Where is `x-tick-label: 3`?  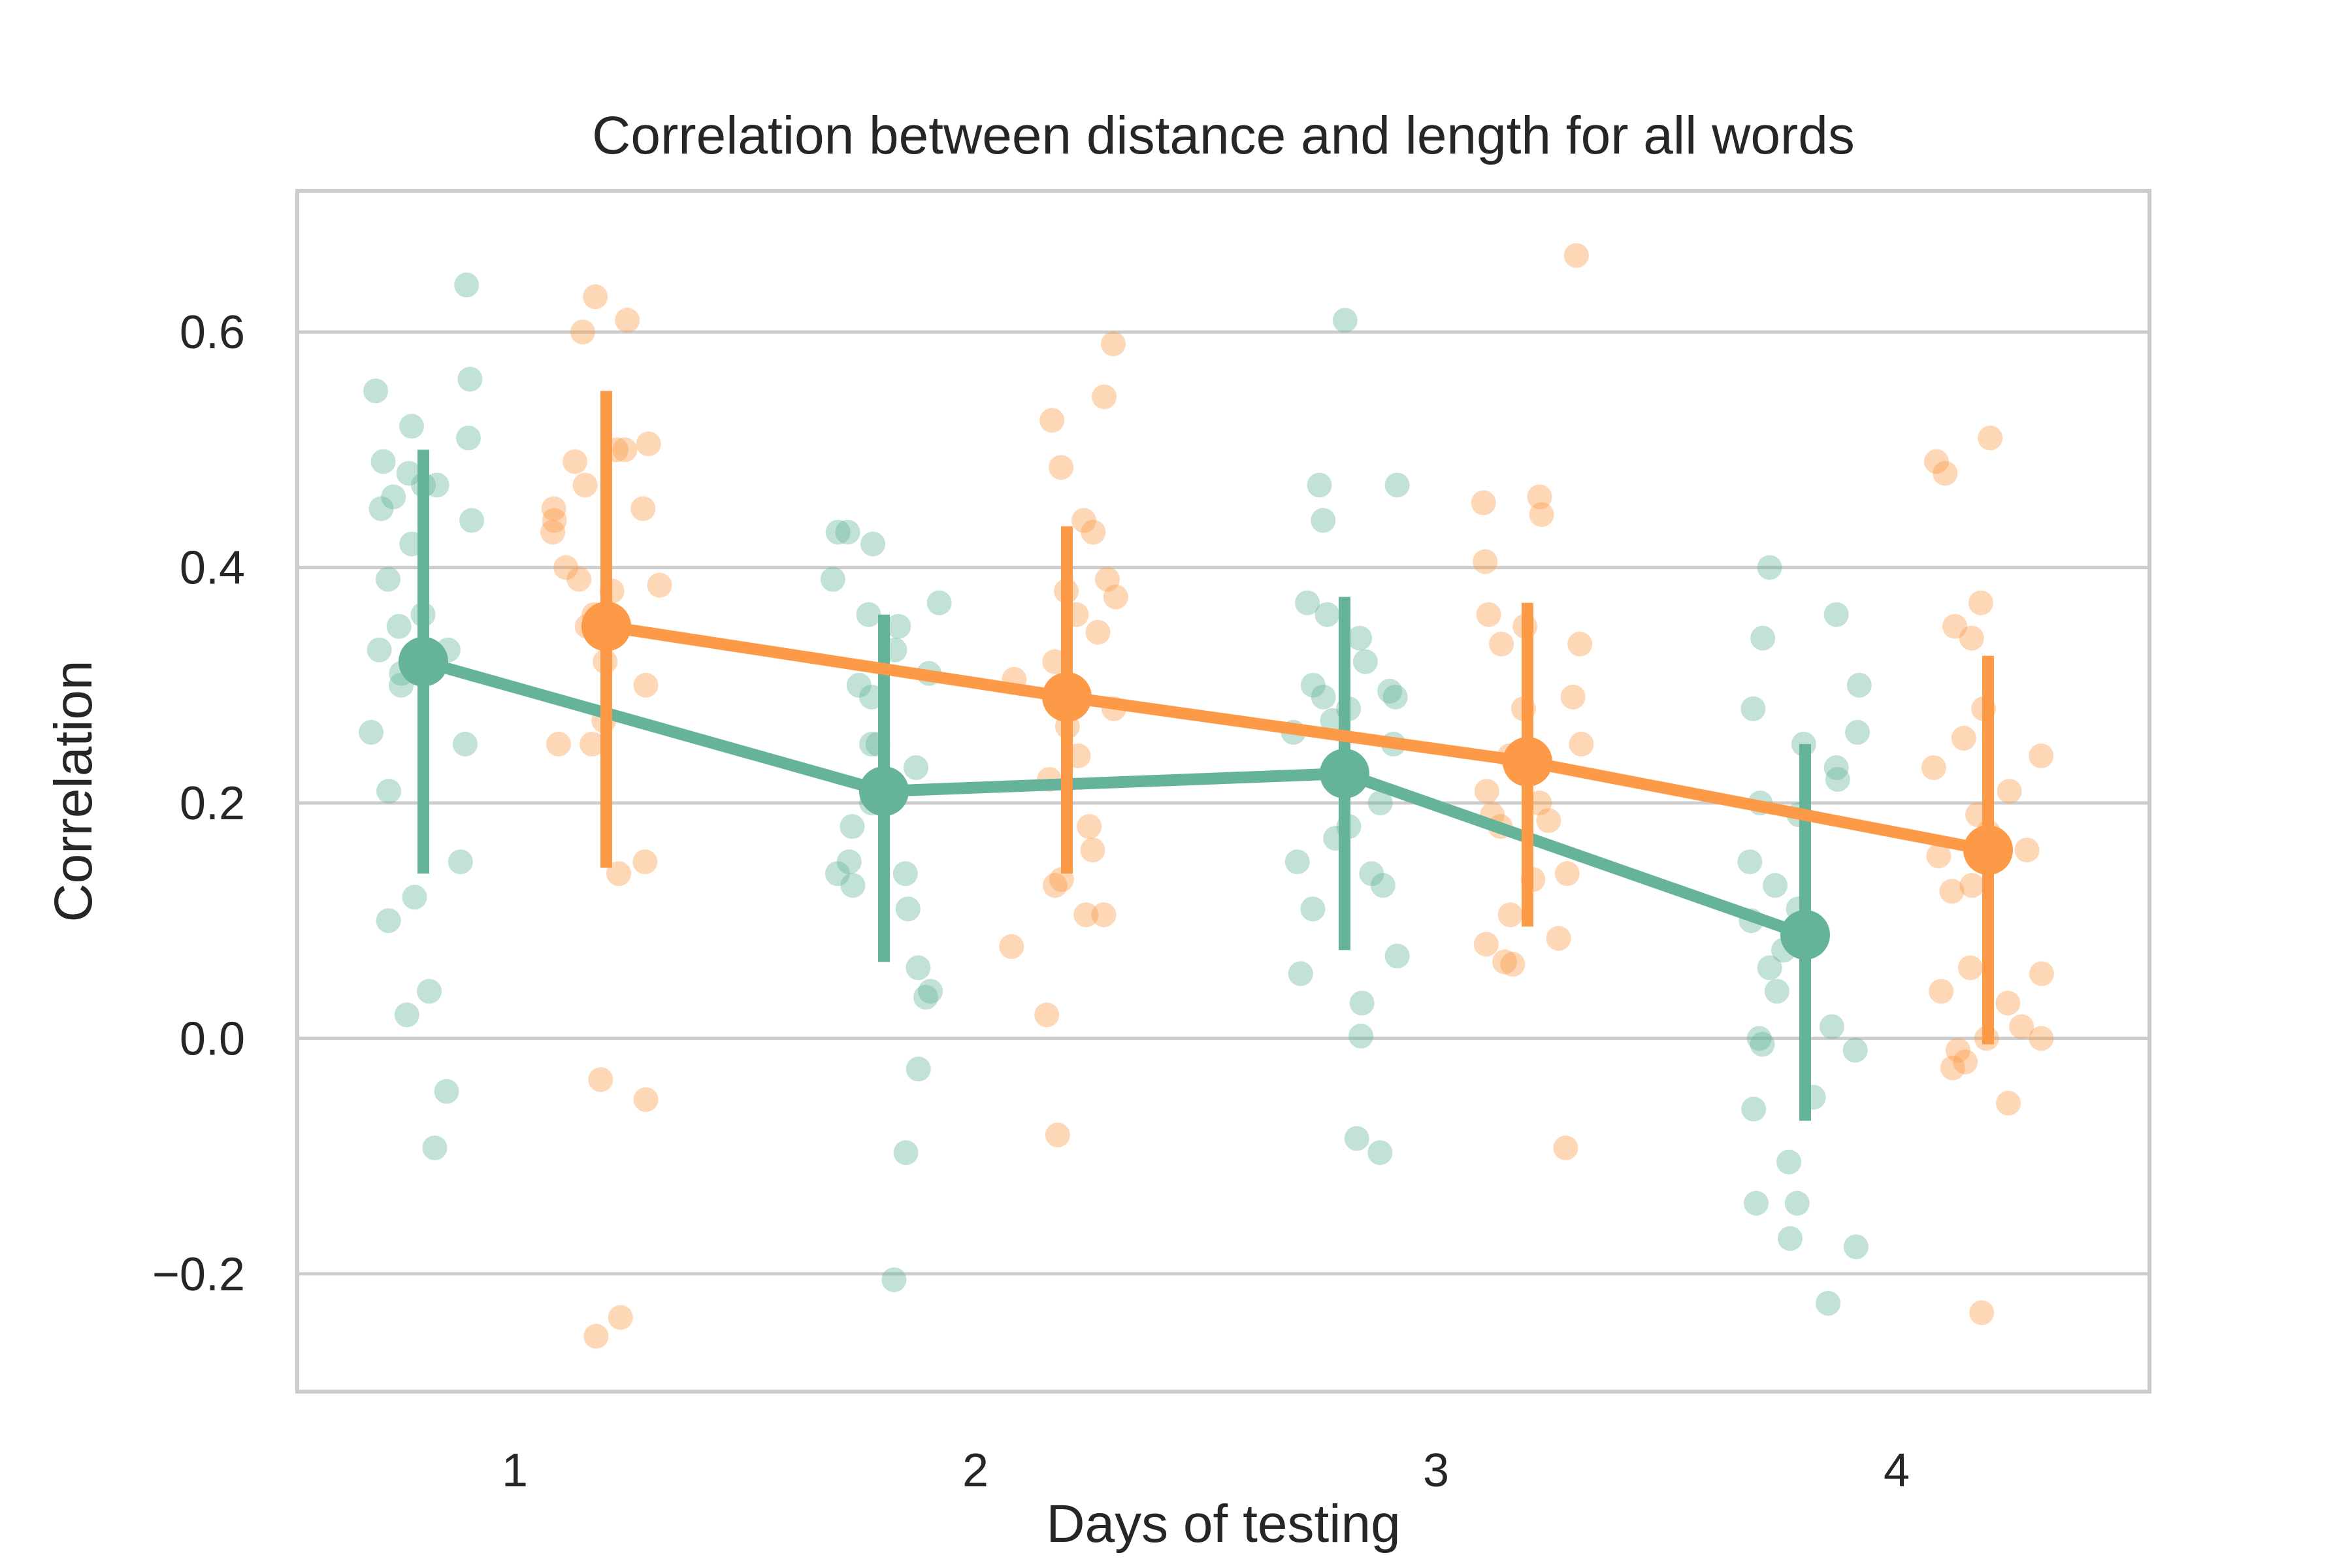 x-tick-label: 3 is located at coordinates (1436, 1471).